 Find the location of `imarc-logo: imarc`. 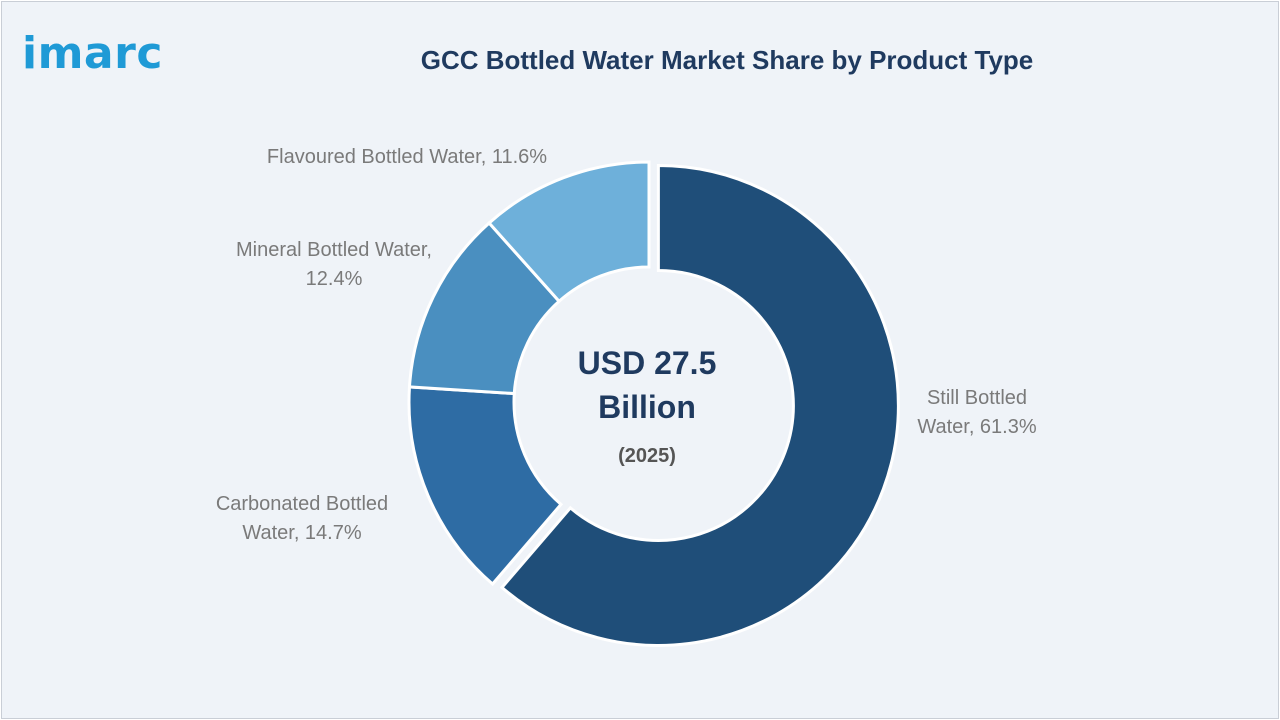

imarc-logo: imarc is located at coordinates (92, 53).